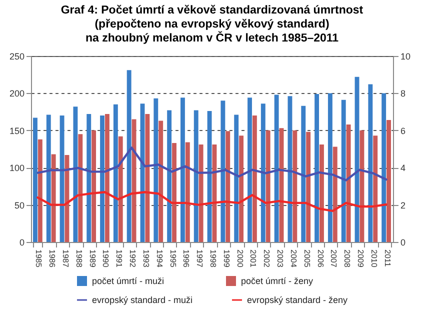 Image resolution: width=443 pixels, height=336 pixels. I want to click on y-tick-label: 0, so click(21, 243).